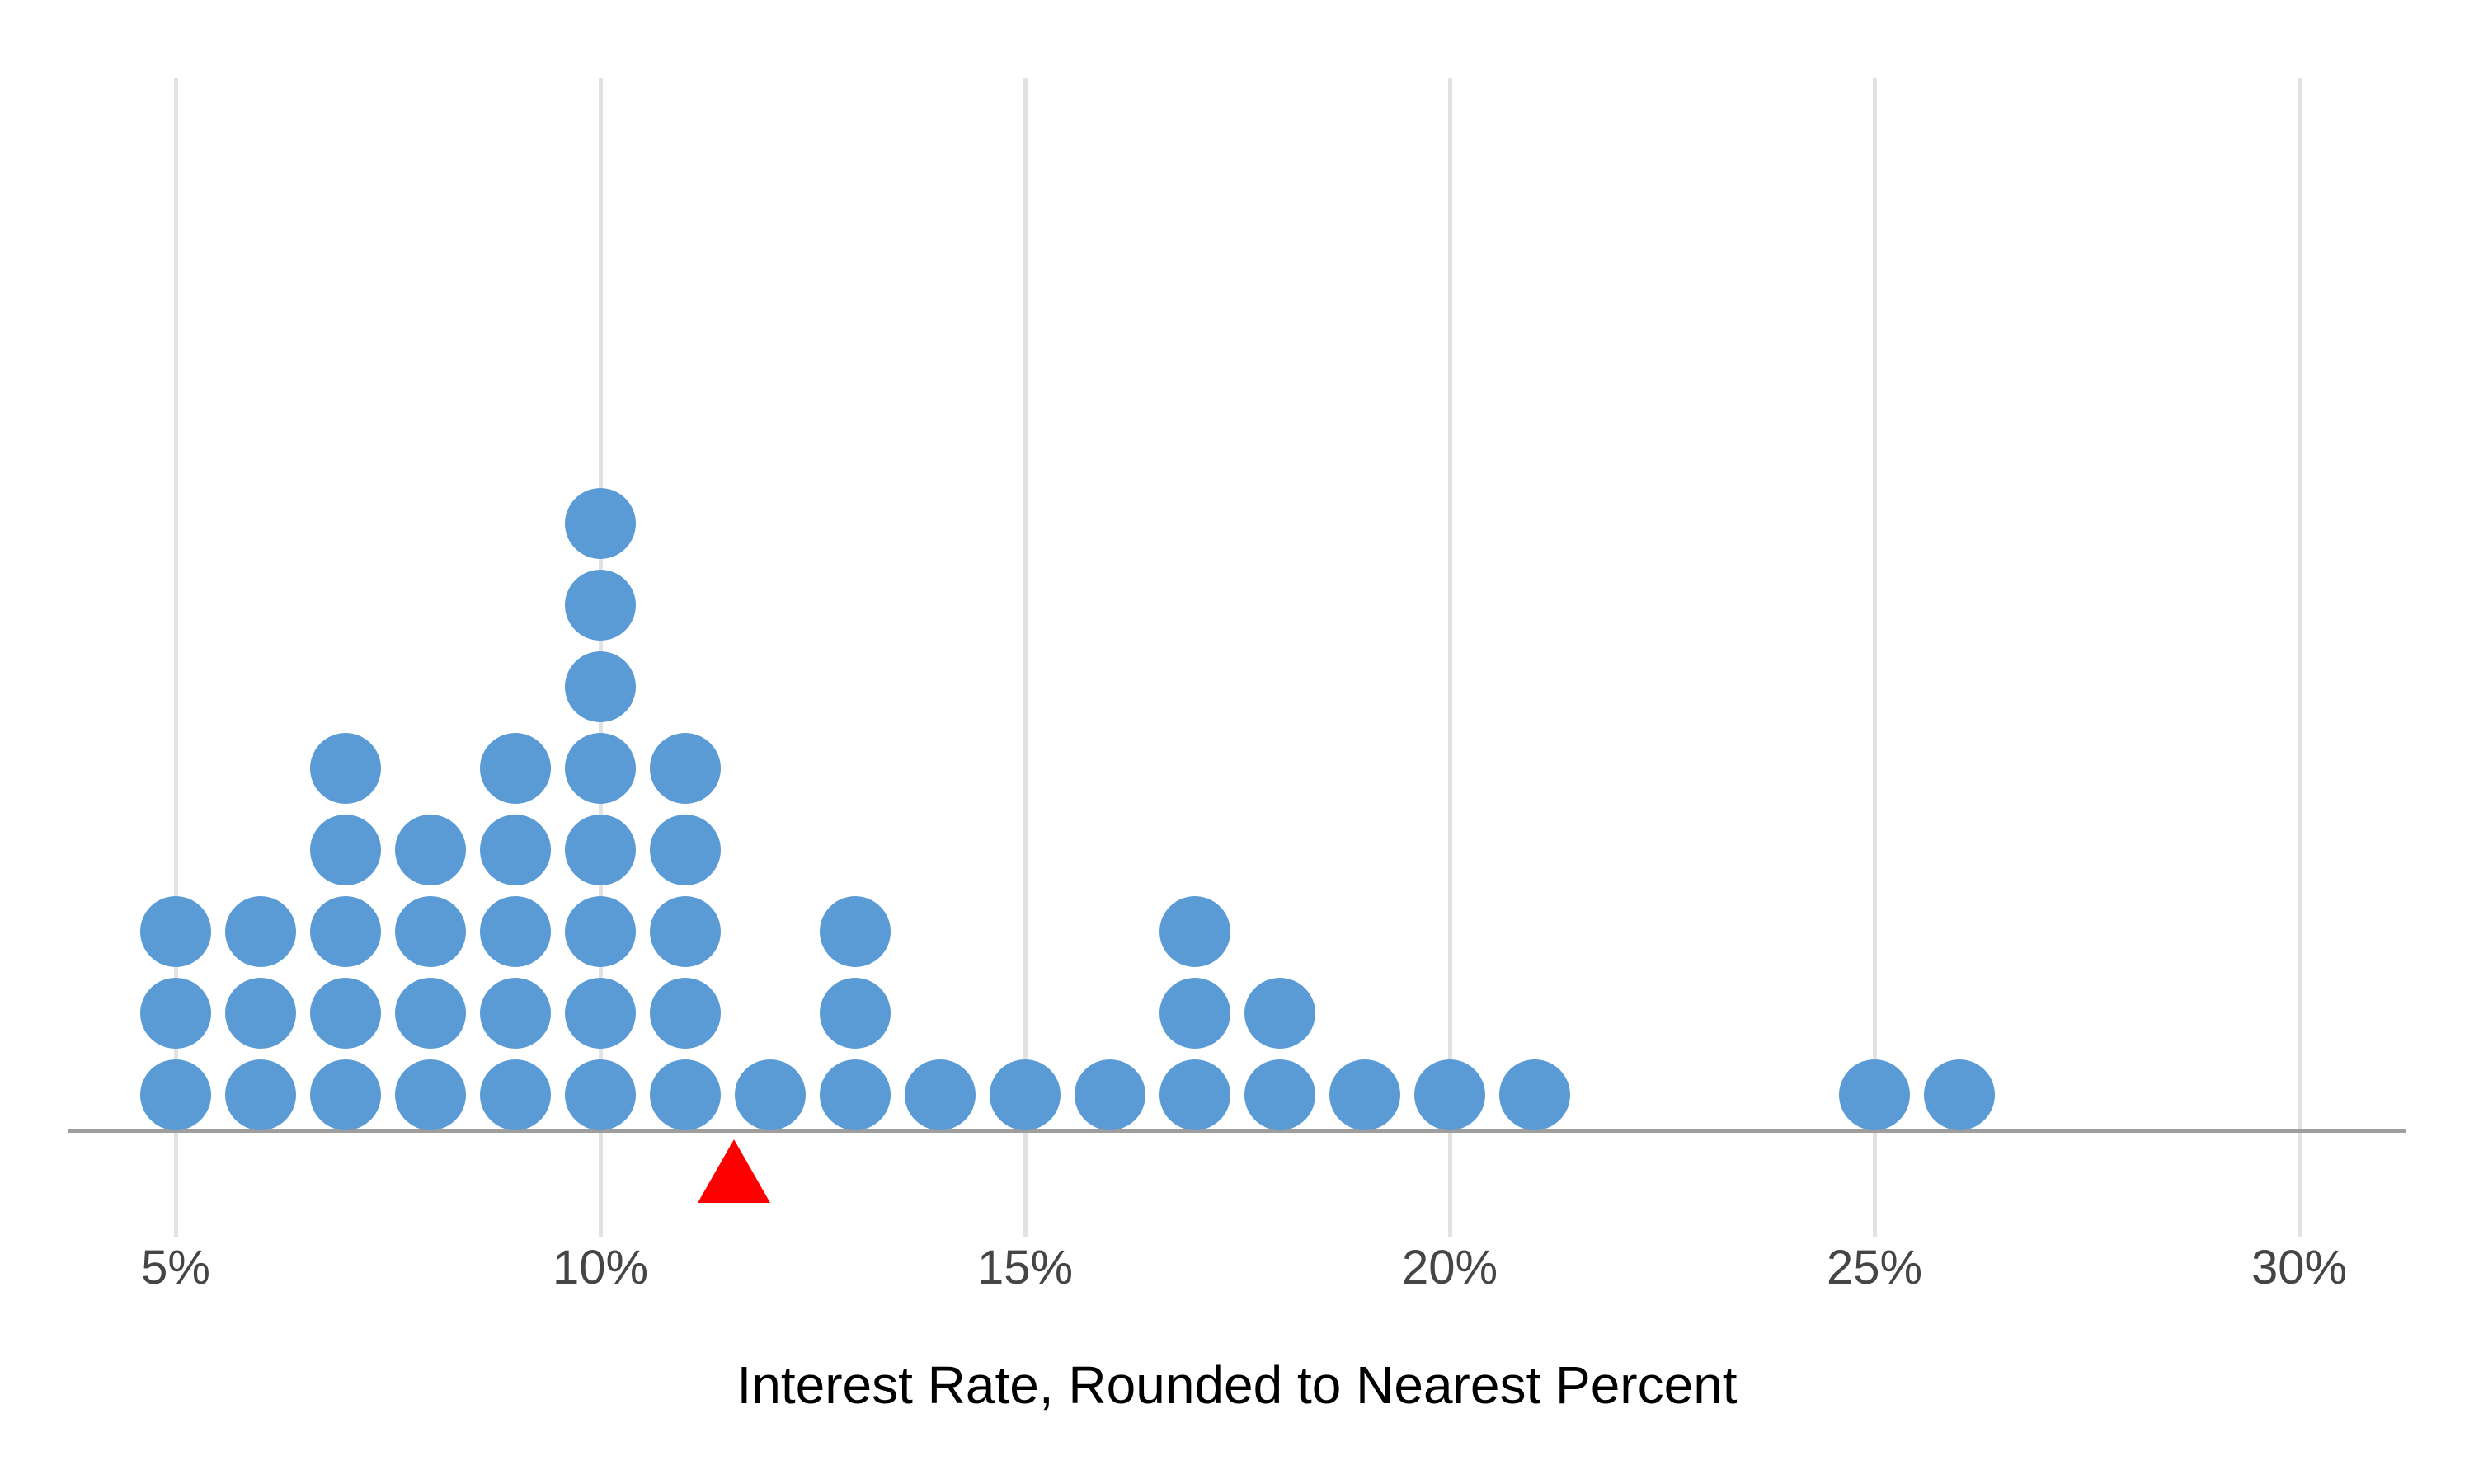  What do you see at coordinates (1110, 1094) in the screenshot?
I see `data-dot-16pct-row1` at bounding box center [1110, 1094].